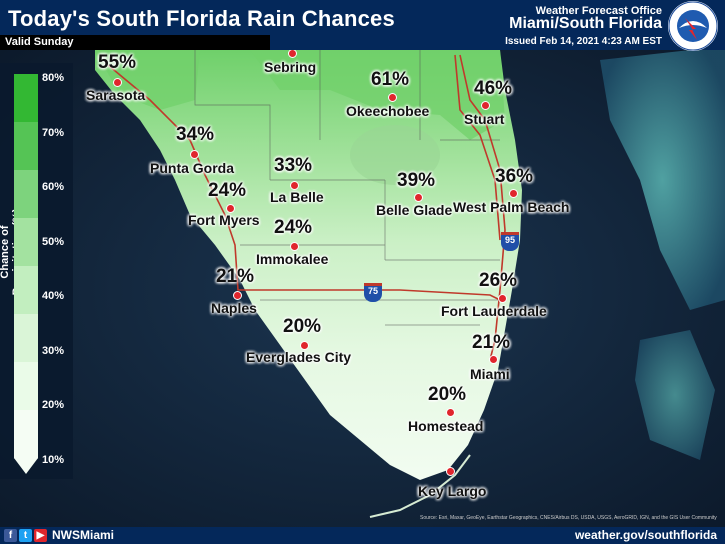  What do you see at coordinates (235, 276) in the screenshot?
I see `city-percent-naples: 21%` at bounding box center [235, 276].